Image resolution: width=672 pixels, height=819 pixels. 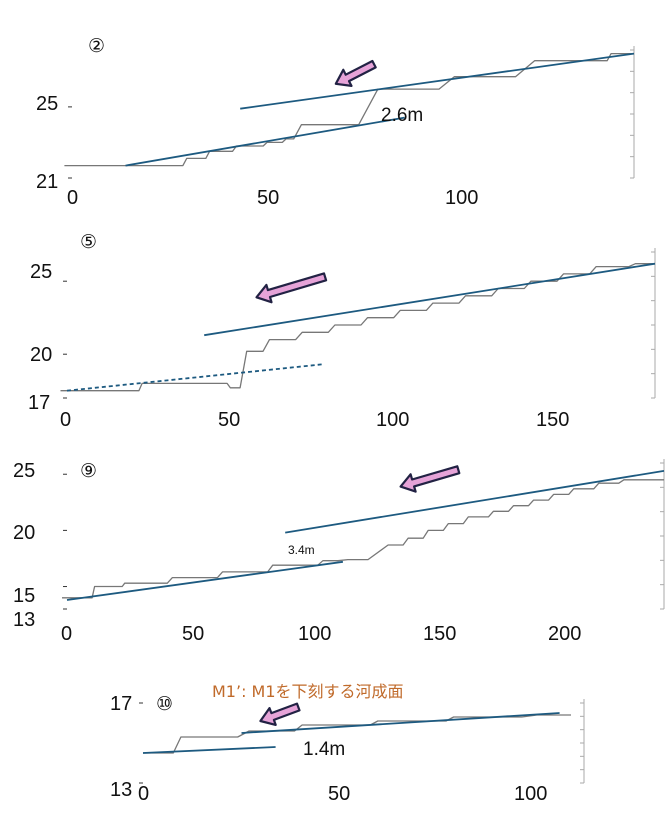 I want to click on panel-2-axes, so click(x=351, y=112).